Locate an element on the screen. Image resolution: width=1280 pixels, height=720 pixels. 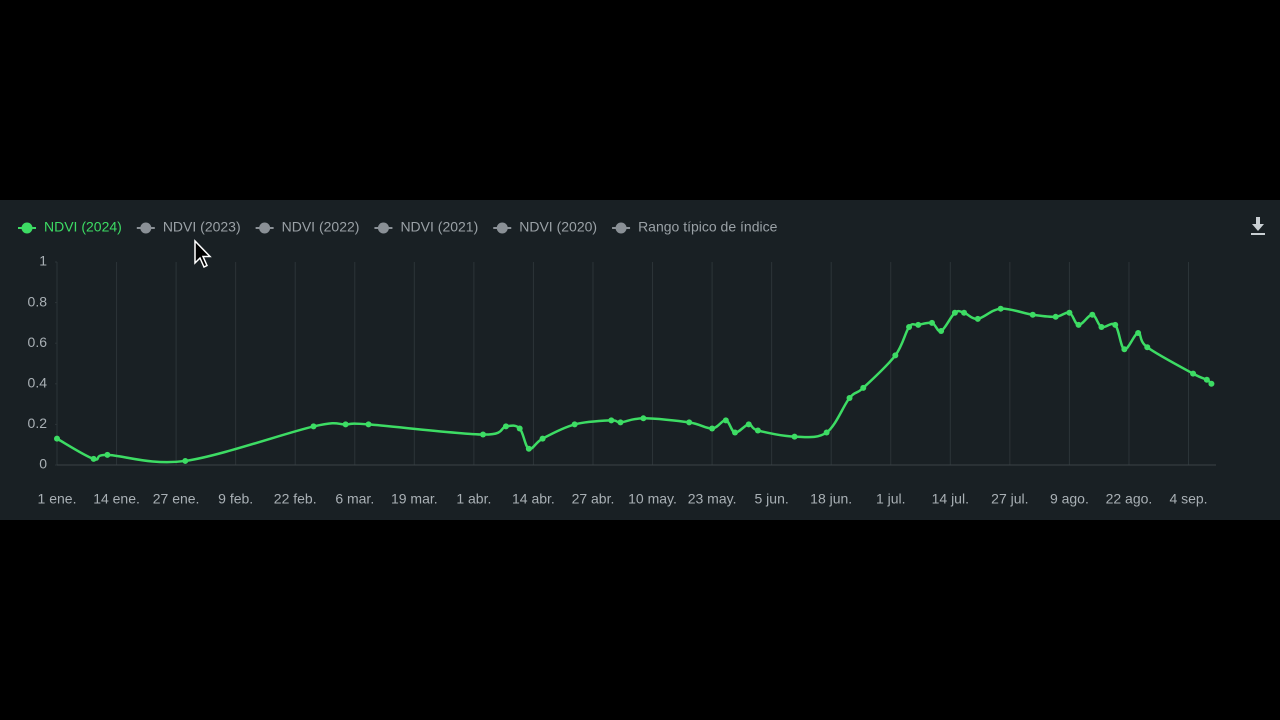
y-tick-label: 0.4 is located at coordinates (38, 383).